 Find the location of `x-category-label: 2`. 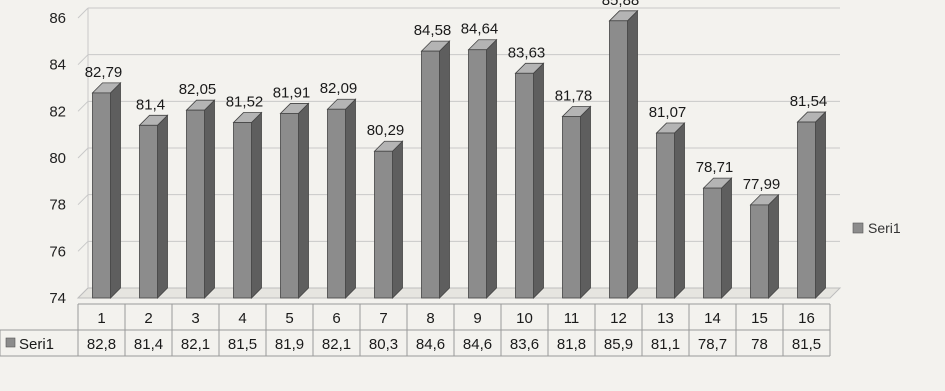

x-category-label: 2 is located at coordinates (148, 318).